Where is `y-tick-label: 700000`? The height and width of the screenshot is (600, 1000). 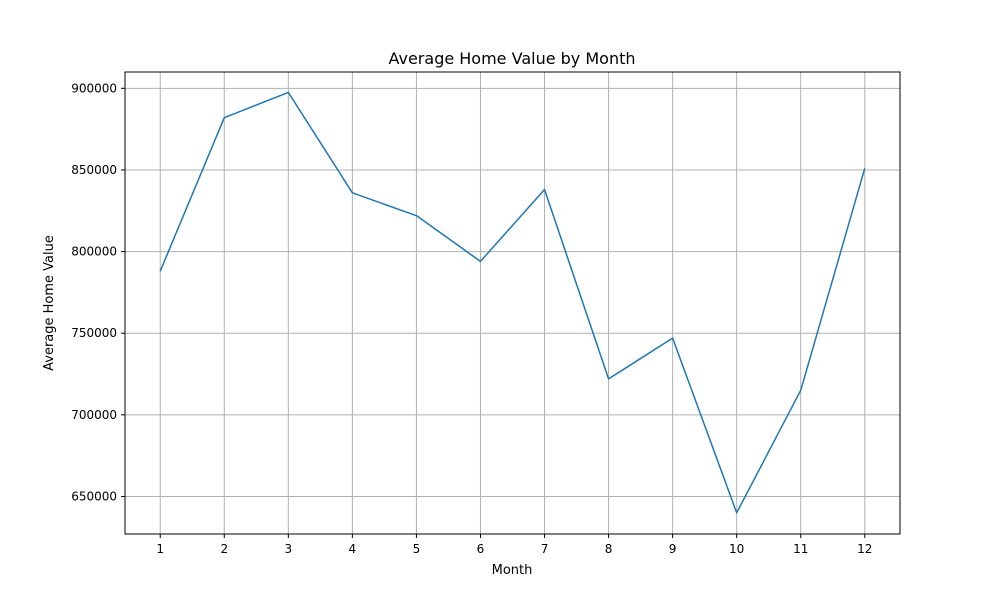 y-tick-label: 700000 is located at coordinates (94, 415).